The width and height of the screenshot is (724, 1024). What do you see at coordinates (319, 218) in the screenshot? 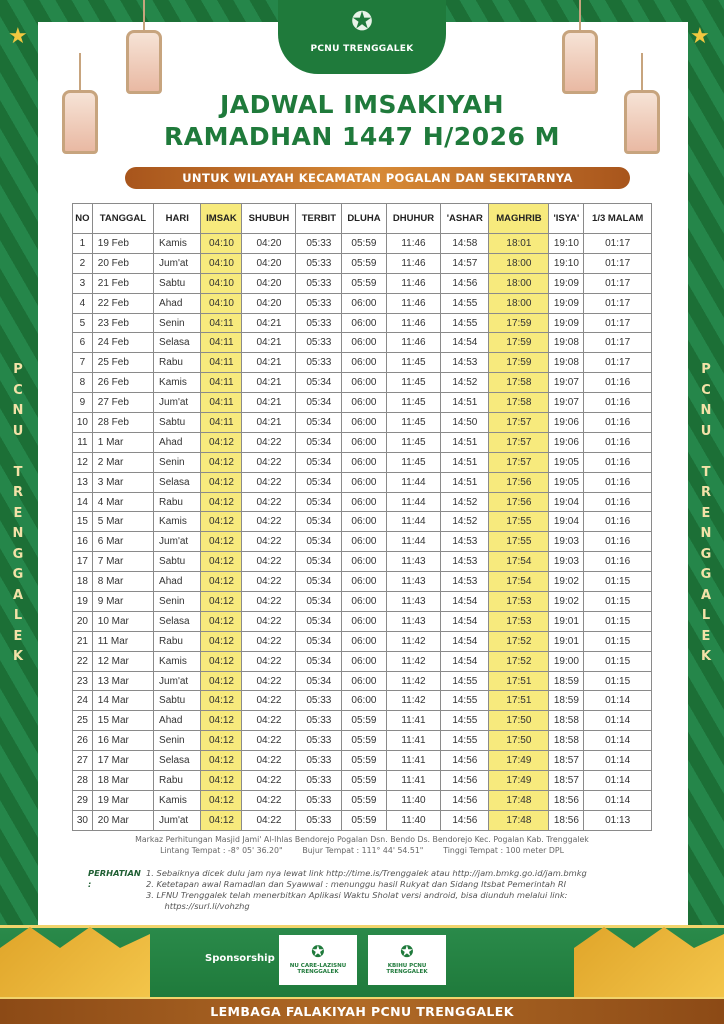
I see `column-header: TERBIT` at bounding box center [319, 218].